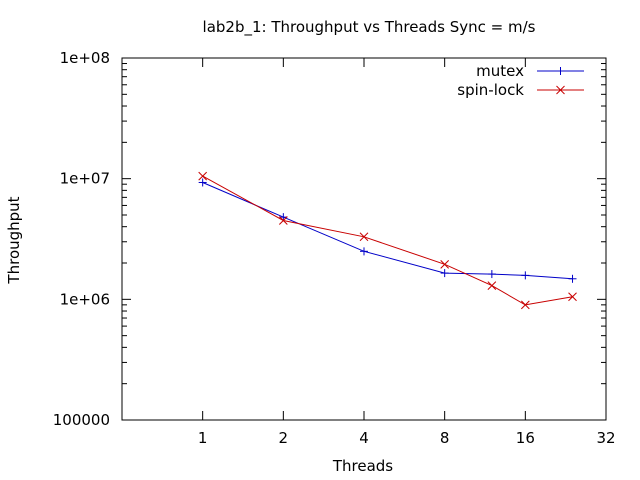 This screenshot has width=640, height=480. What do you see at coordinates (362, 466) in the screenshot?
I see `x-axis-label: Threads` at bounding box center [362, 466].